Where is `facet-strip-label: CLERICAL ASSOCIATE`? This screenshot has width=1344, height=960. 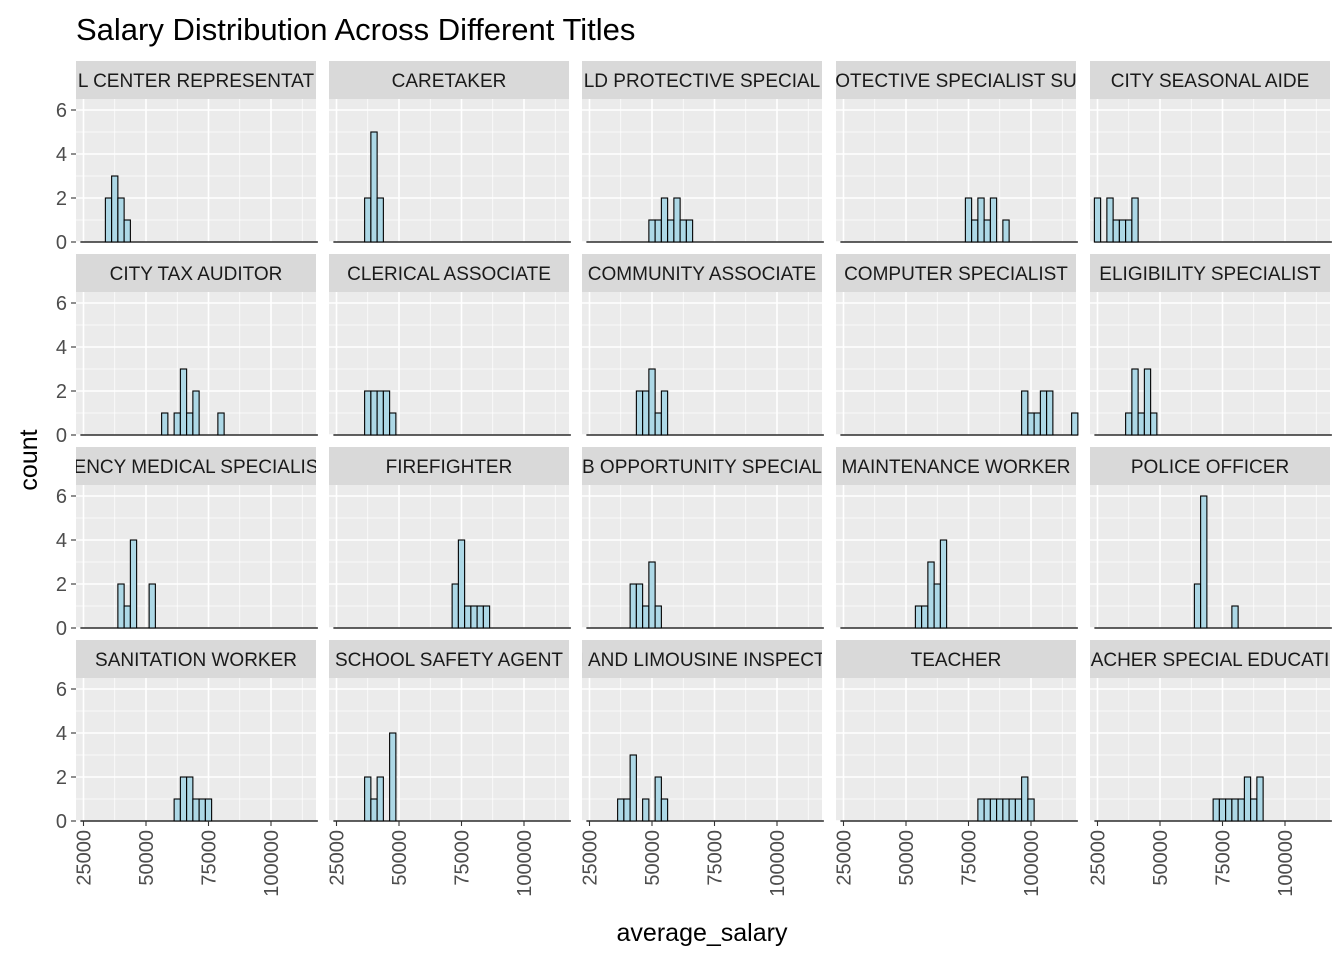
facet-strip-label: CLERICAL ASSOCIATE is located at coordinates (449, 274).